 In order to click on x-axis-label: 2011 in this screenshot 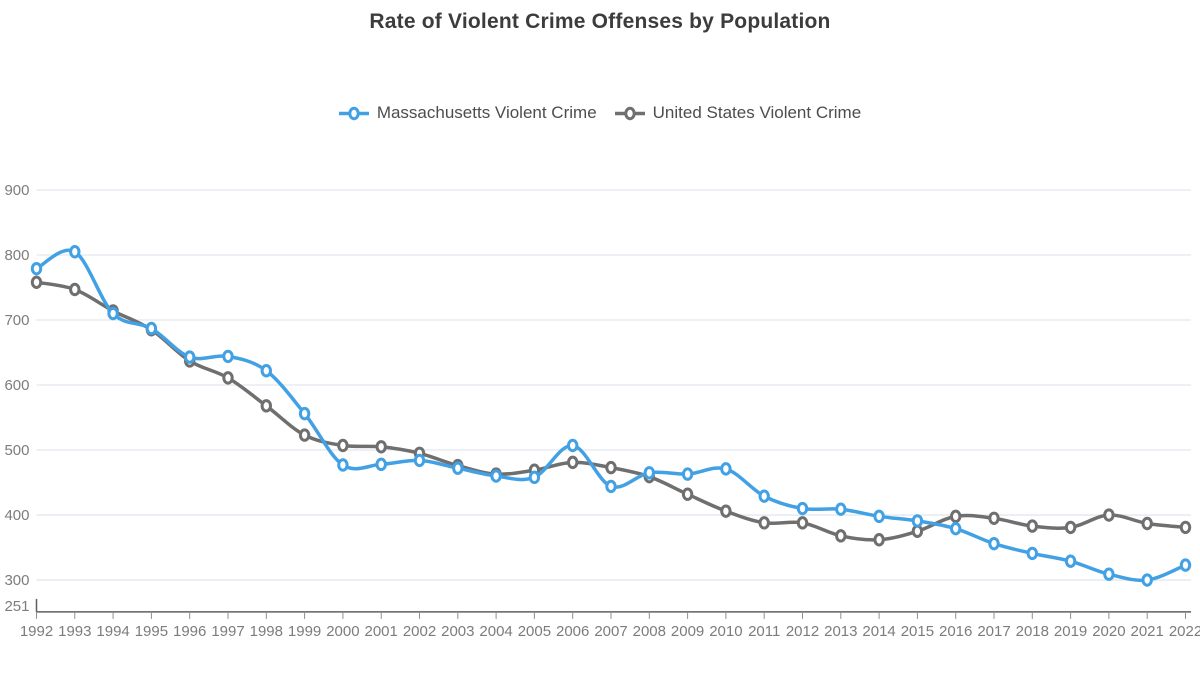, I will do `click(764, 631)`.